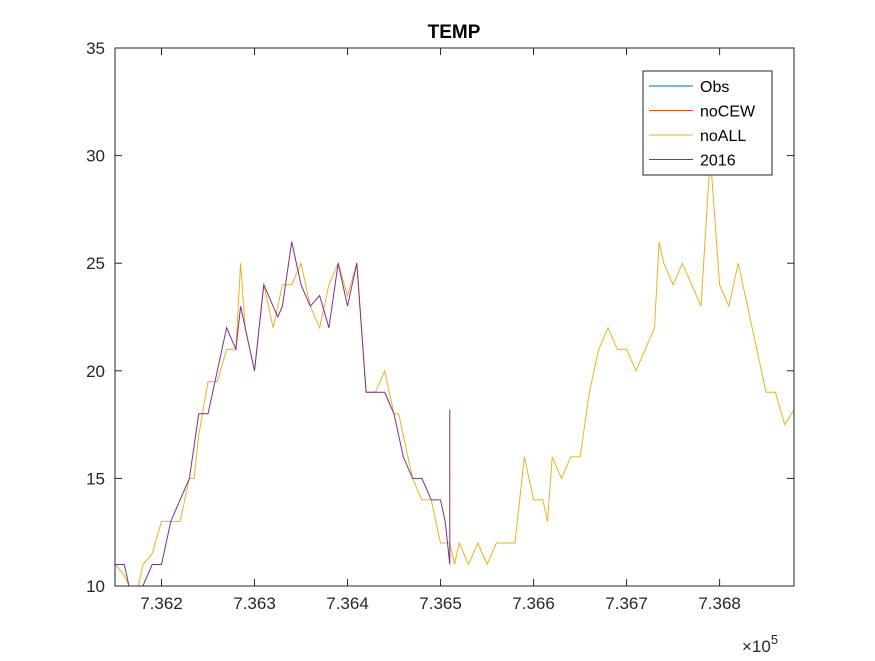 This screenshot has height=661, width=875. What do you see at coordinates (719, 603) in the screenshot?
I see `x-tick-label: 7.368` at bounding box center [719, 603].